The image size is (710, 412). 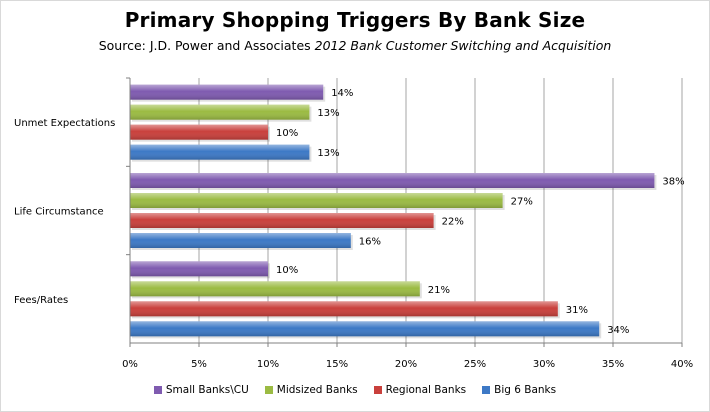 I want to click on legend-item: Small Banks\CU, so click(x=201, y=390).